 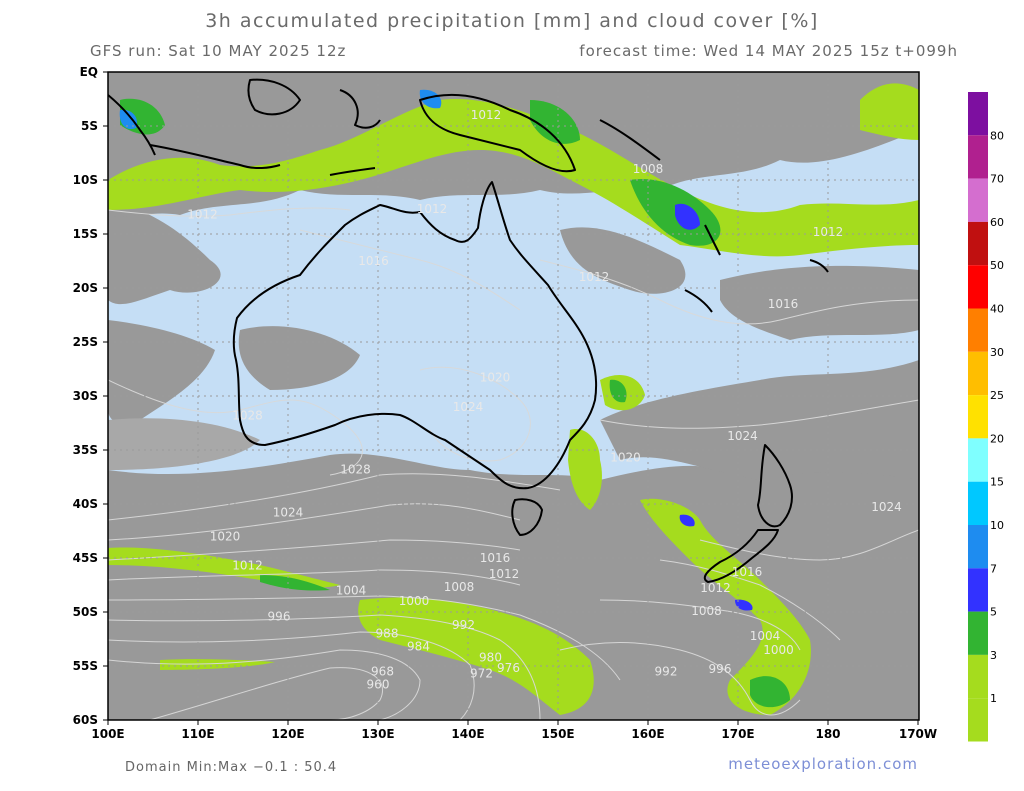 What do you see at coordinates (418, 647) in the screenshot?
I see `isobar-label: 984` at bounding box center [418, 647].